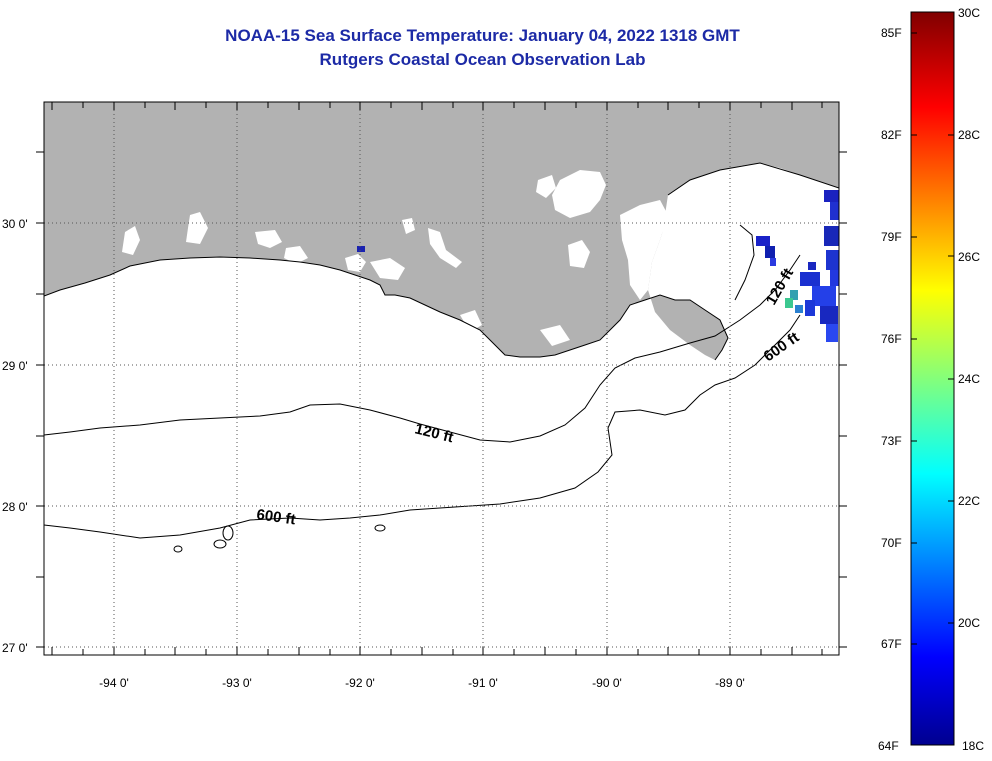 This screenshot has width=992, height=761. I want to click on lon-tick-label: -91 0', so click(483, 683).